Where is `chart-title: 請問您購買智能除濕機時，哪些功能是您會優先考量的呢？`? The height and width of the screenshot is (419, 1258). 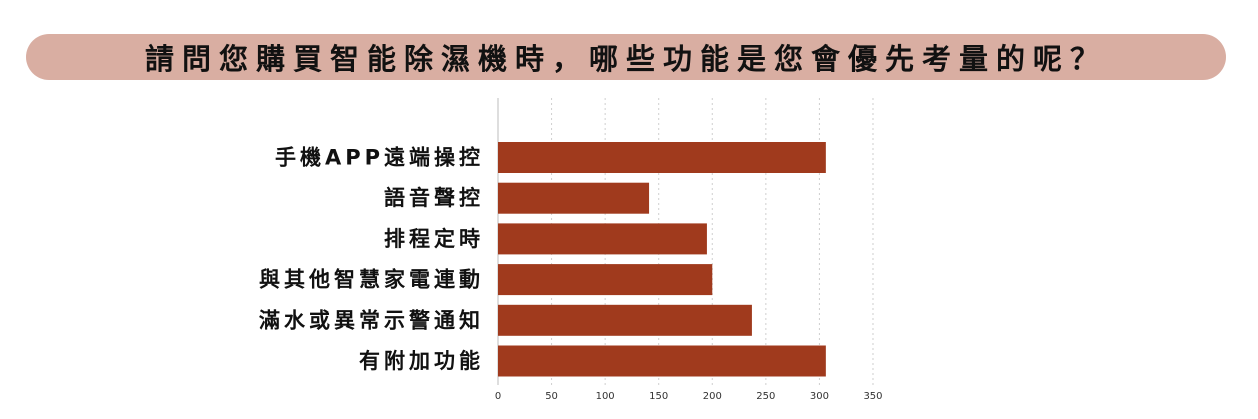 chart-title: 請問您購買智能除濕機時，哪些功能是您會優先考量的呢？ is located at coordinates (625, 59).